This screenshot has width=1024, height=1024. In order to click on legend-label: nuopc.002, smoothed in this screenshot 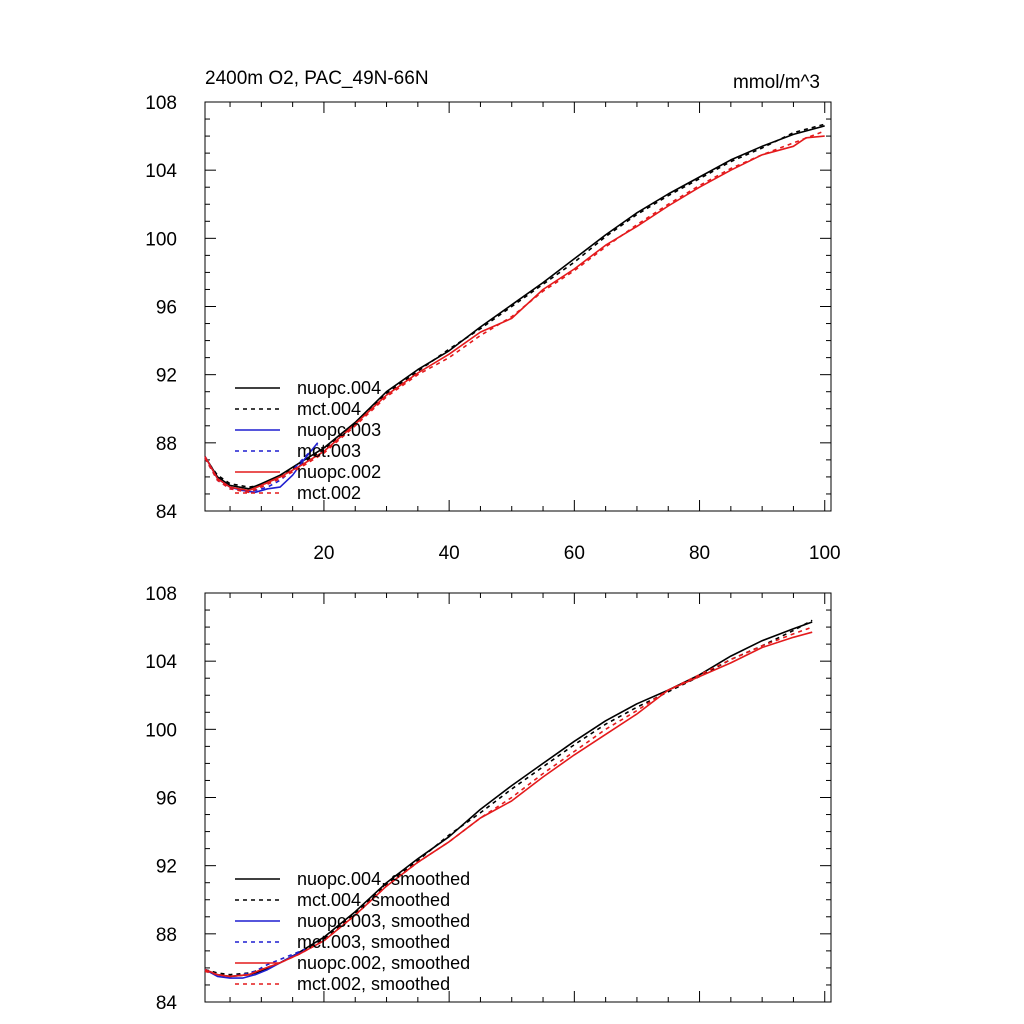, I will do `click(383, 963)`.